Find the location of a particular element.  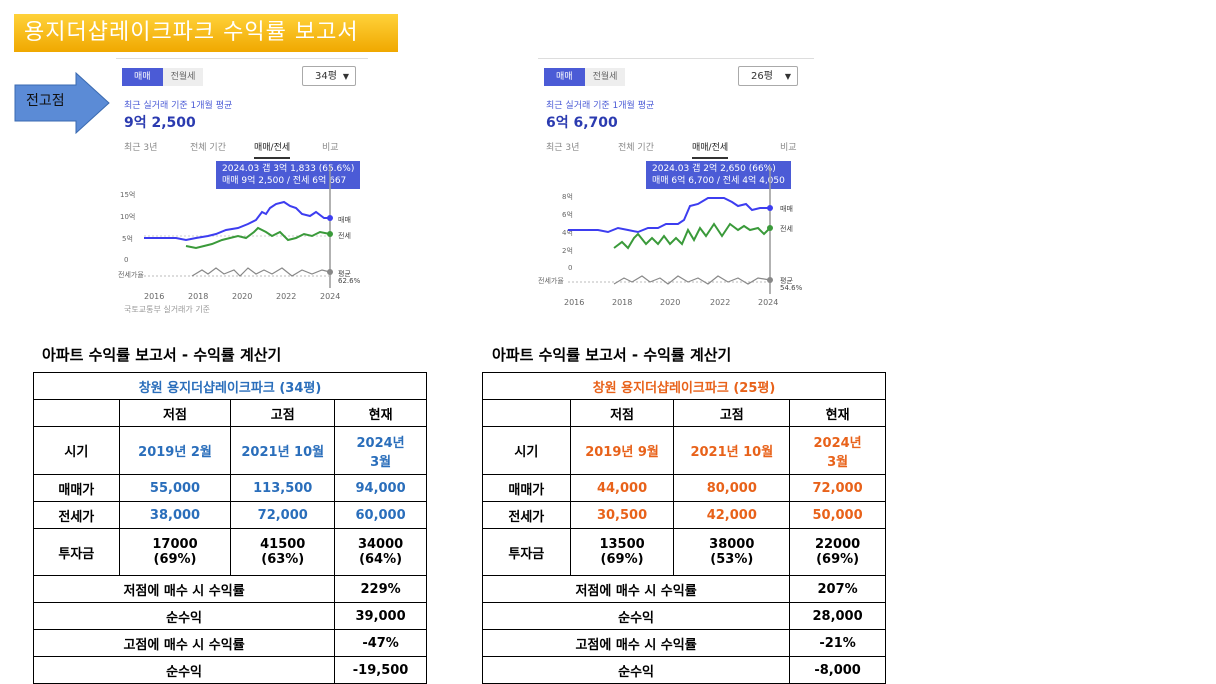

size-select: 26평 ▼ is located at coordinates (768, 76).